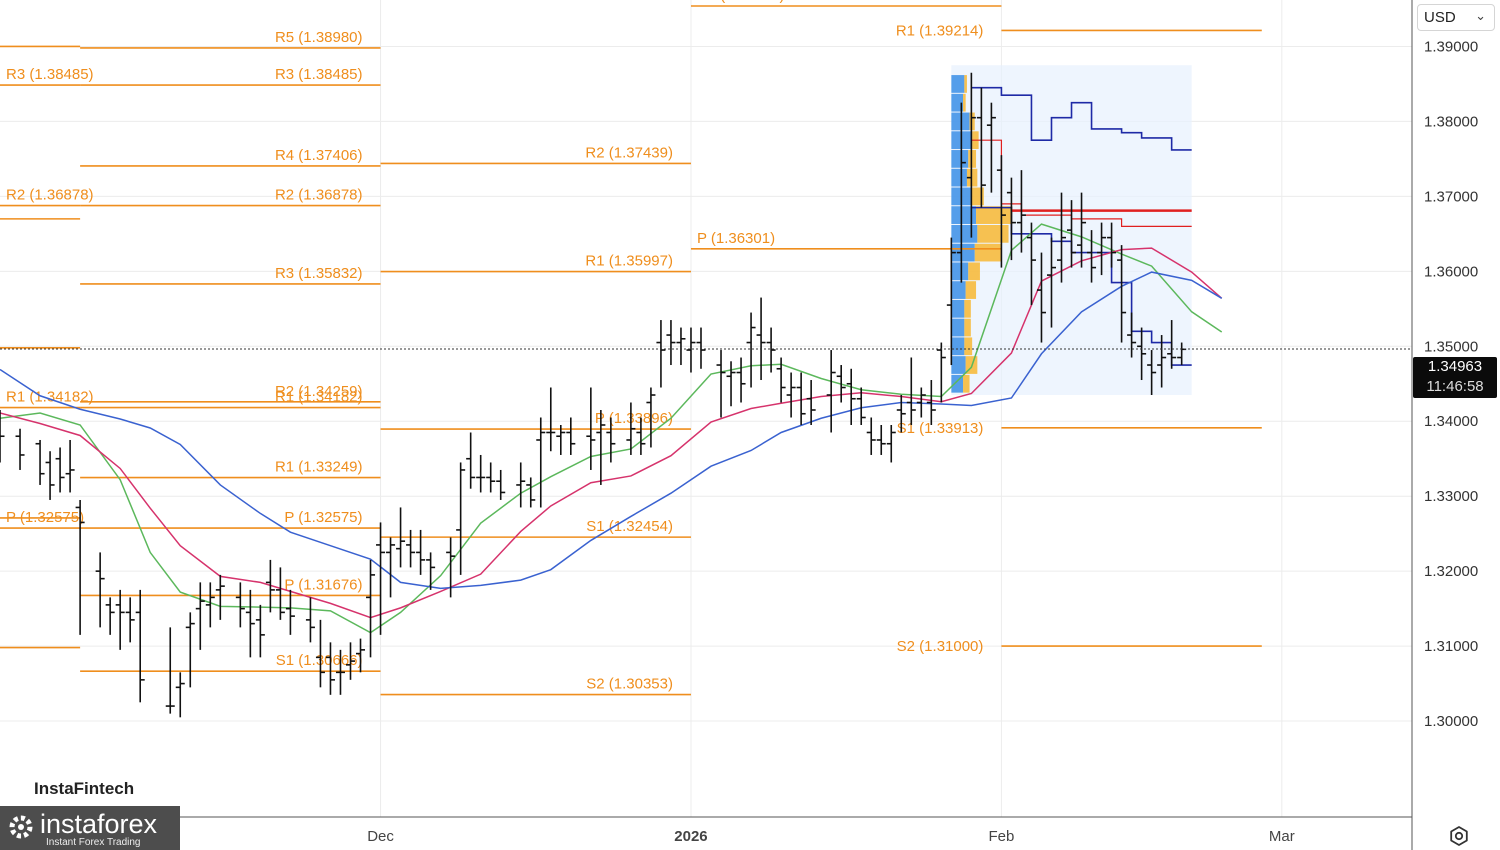  Describe the element at coordinates (319, 155) in the screenshot. I see `pivot-label: R4 (1.37406)` at that location.